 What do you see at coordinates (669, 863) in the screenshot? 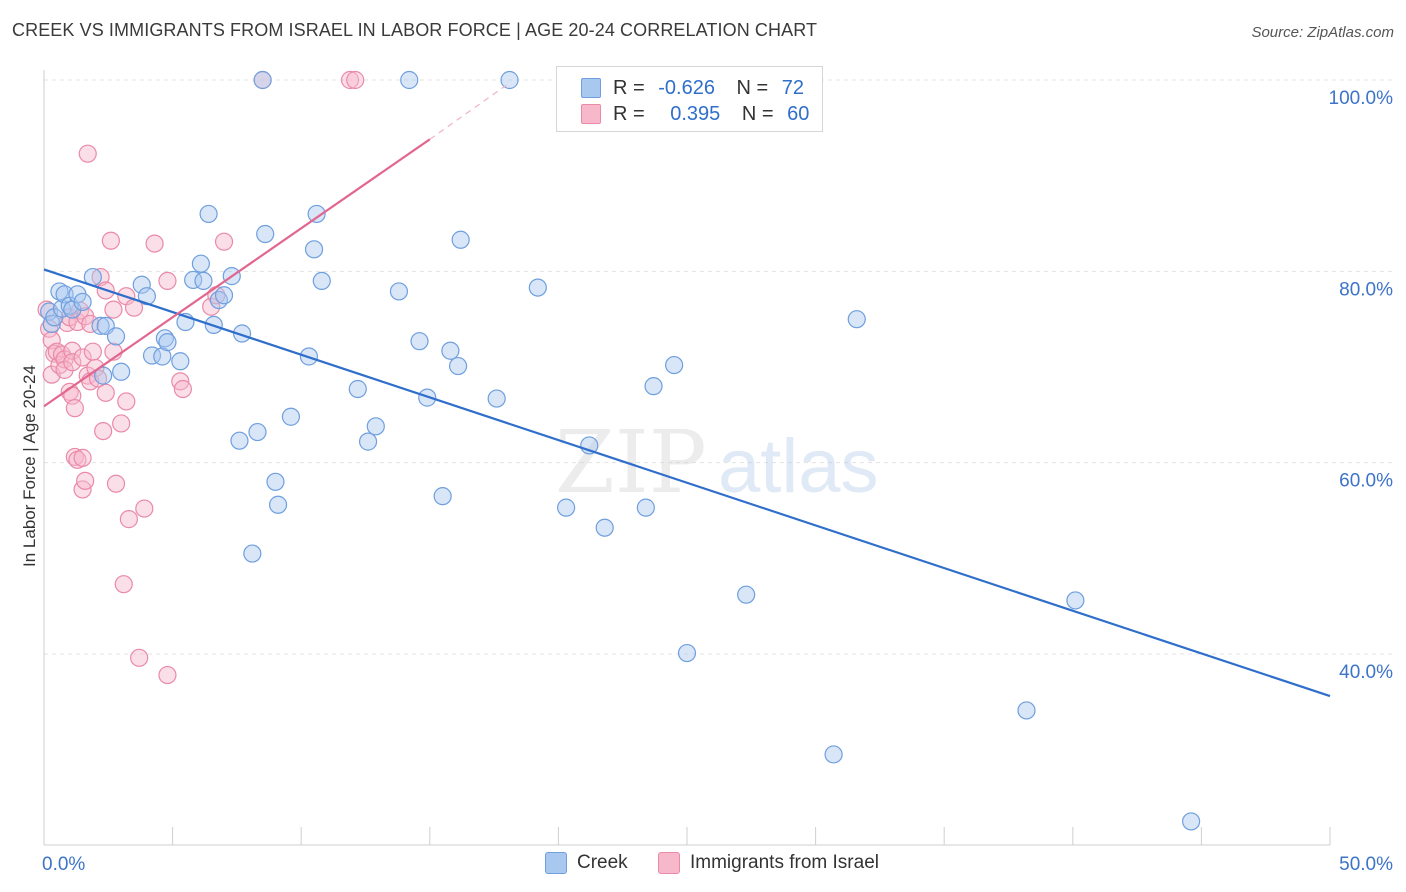
I see `israel-legend-swatch` at bounding box center [669, 863].